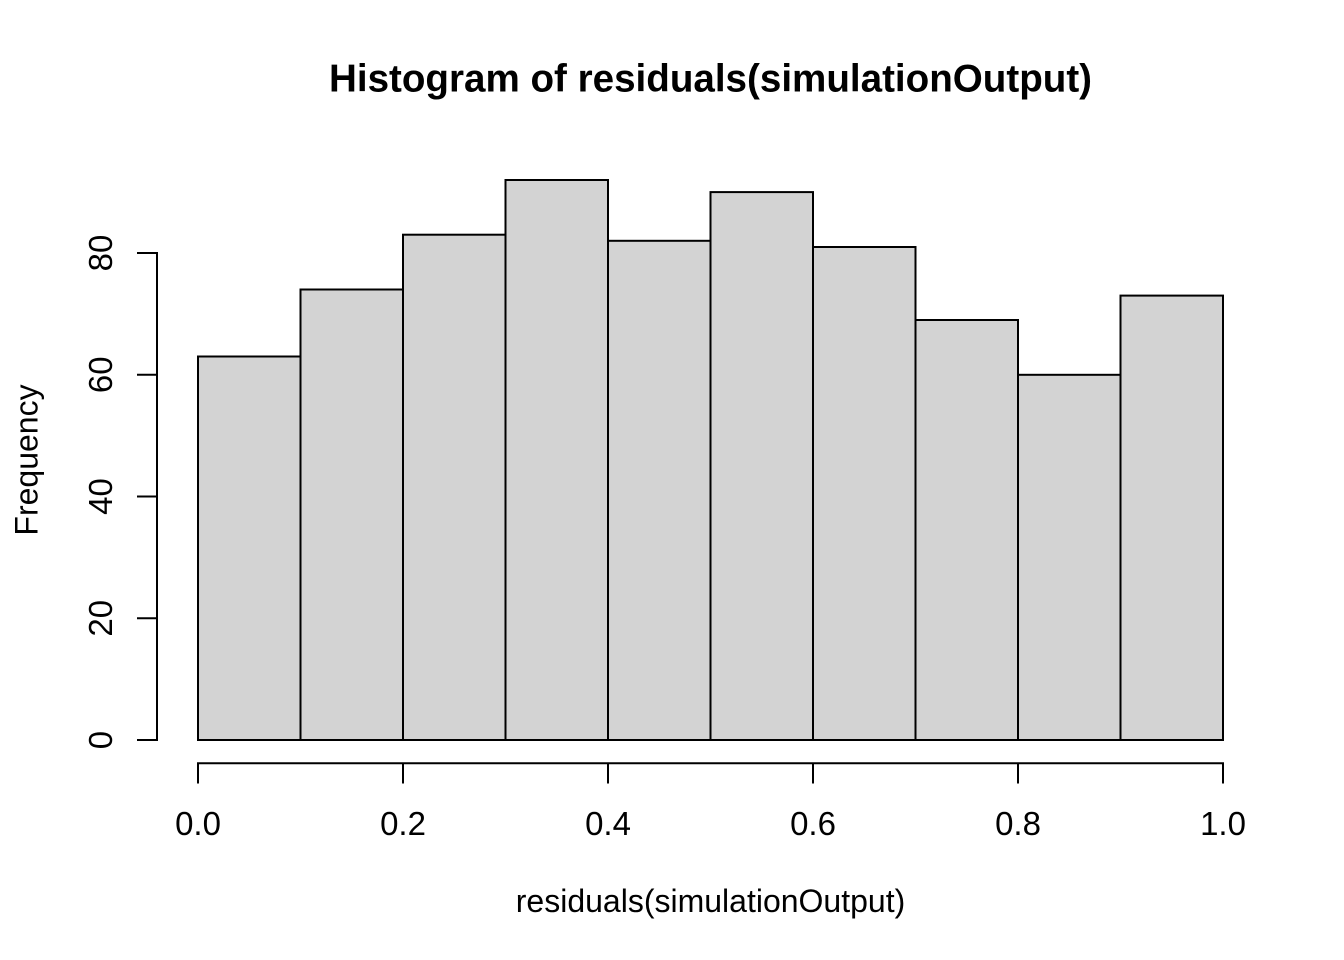  Describe the element at coordinates (100, 374) in the screenshot. I see `svg-text: 60` at that location.